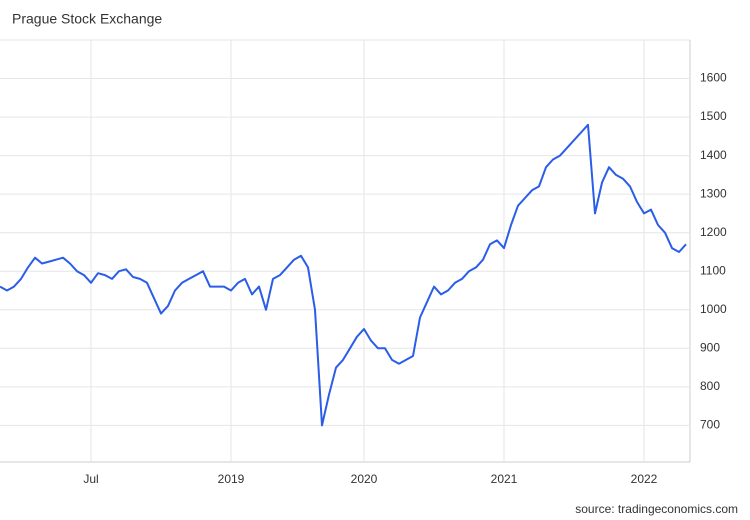  Describe the element at coordinates (713, 270) in the screenshot. I see `y-tick-label: 1100` at that location.